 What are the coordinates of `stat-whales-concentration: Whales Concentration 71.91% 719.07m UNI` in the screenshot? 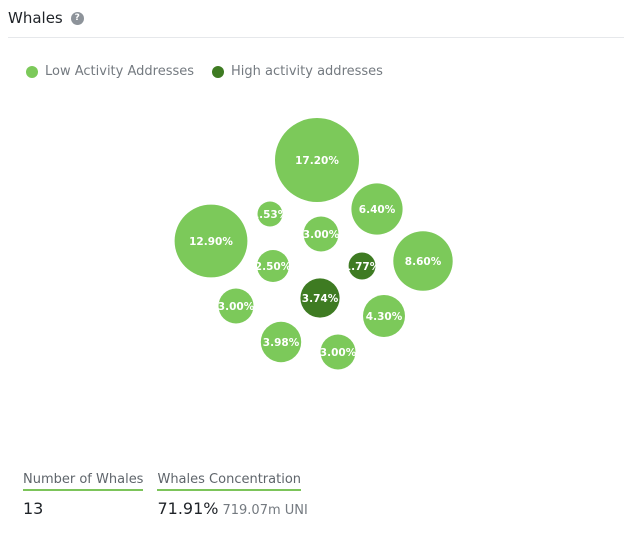 It's located at (232, 493).